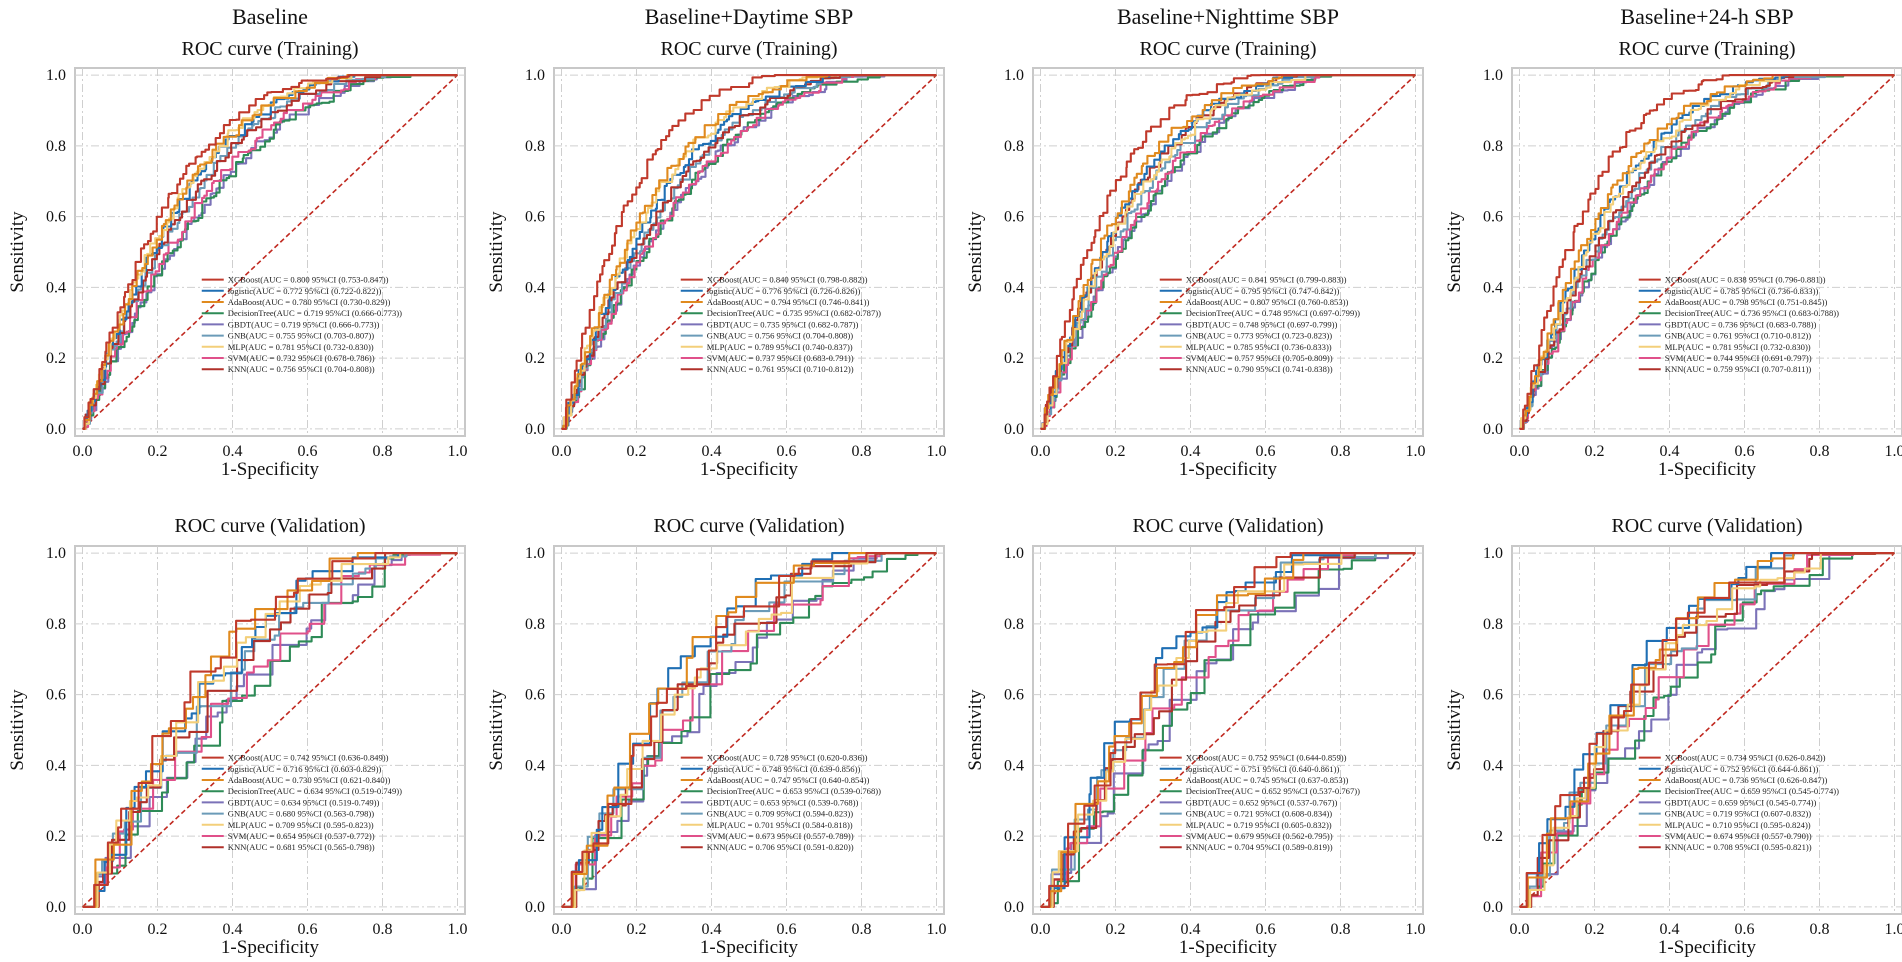  I want to click on legend-entry-gbdt: GBDT(AUC = 0.653 95%CI (0.539-0.768)), so click(783, 802).